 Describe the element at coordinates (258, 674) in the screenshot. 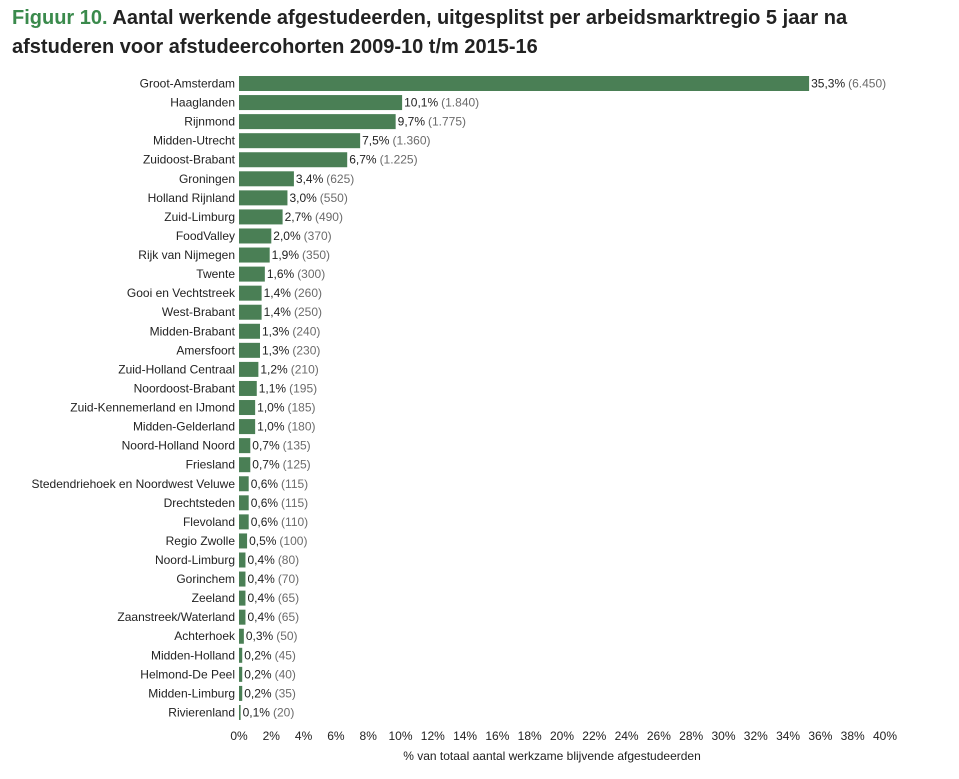

I see `data-label-percent: 0,2%` at that location.